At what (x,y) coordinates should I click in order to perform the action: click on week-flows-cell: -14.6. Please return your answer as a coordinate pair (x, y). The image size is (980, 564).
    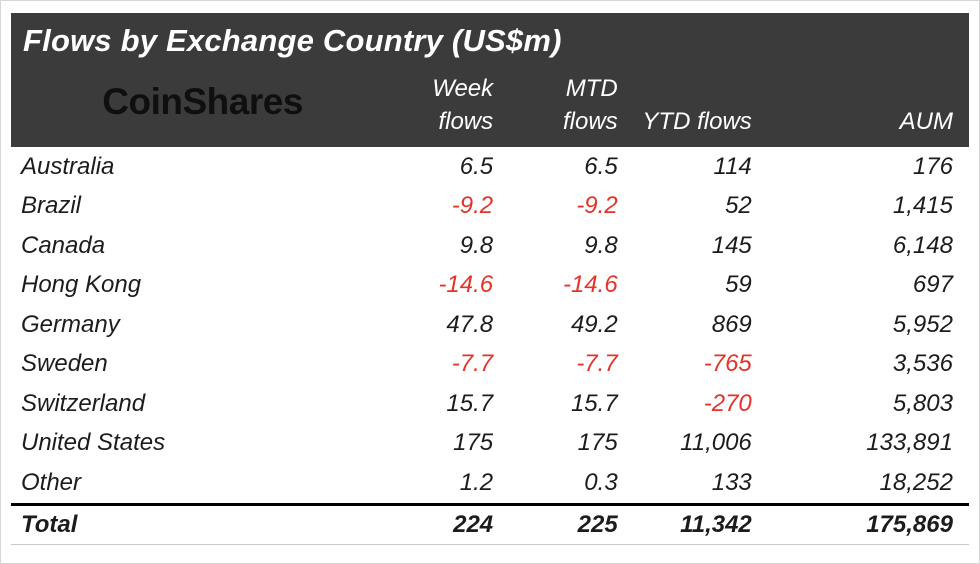
    Looking at the image, I should click on (466, 285).